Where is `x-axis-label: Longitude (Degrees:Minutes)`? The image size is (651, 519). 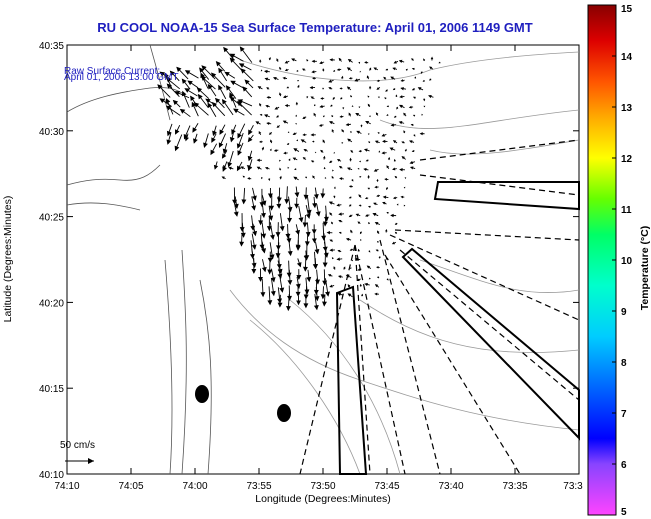 x-axis-label: Longitude (Degrees:Minutes) is located at coordinates (322, 499).